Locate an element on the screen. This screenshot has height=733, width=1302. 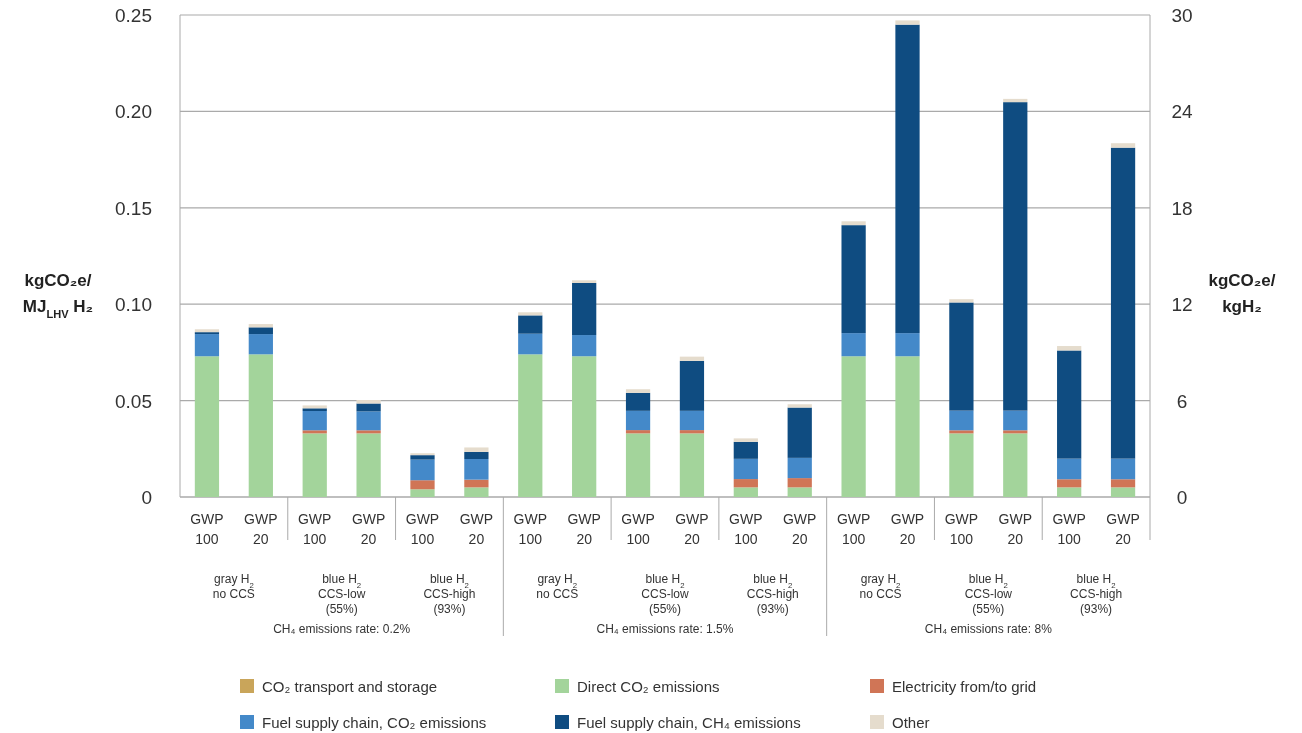
y2-tick-label: 6 is located at coordinates (1182, 401).